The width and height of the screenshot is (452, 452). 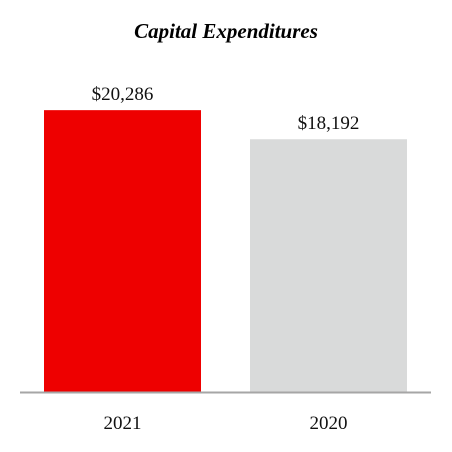 What do you see at coordinates (123, 423) in the screenshot?
I see `x-tick-label-2021: 2021` at bounding box center [123, 423].